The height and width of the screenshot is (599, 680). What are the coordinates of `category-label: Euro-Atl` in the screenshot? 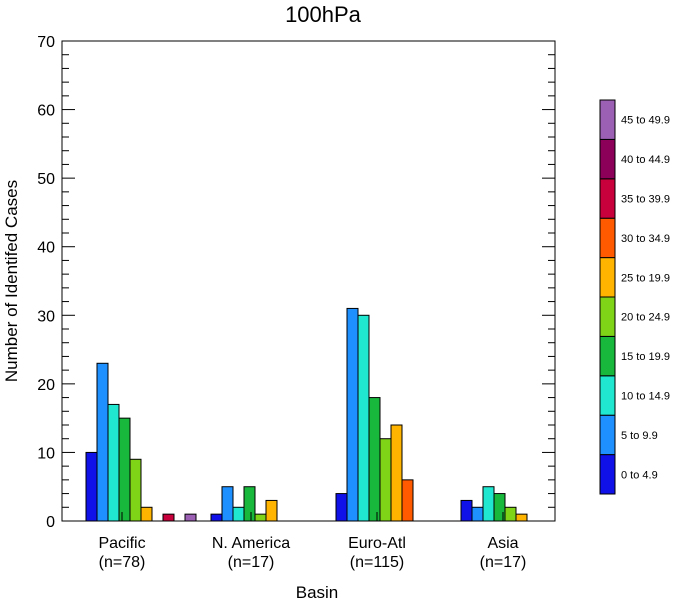 It's located at (377, 543).